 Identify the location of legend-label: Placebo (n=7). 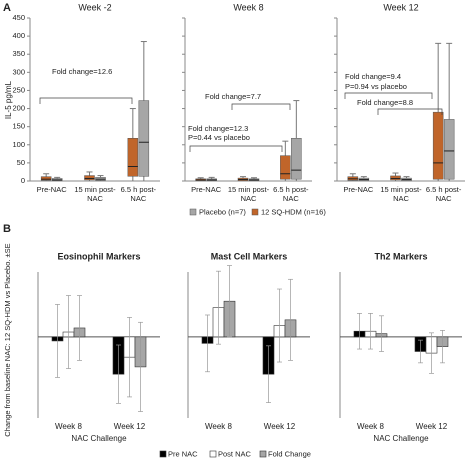
(222, 211).